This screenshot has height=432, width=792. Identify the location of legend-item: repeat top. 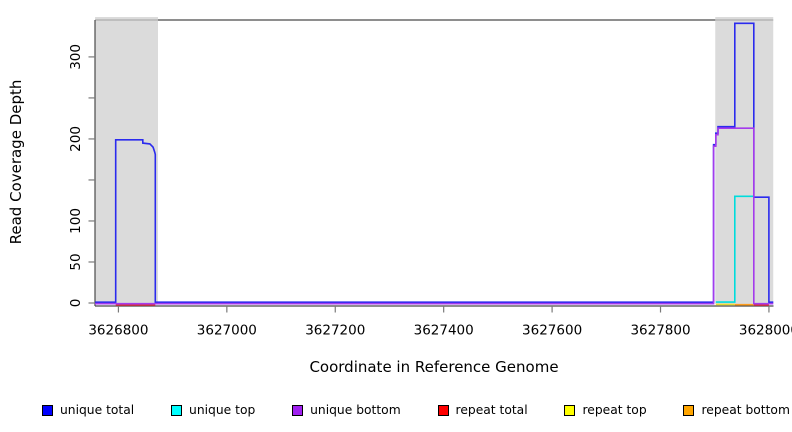
(605, 410).